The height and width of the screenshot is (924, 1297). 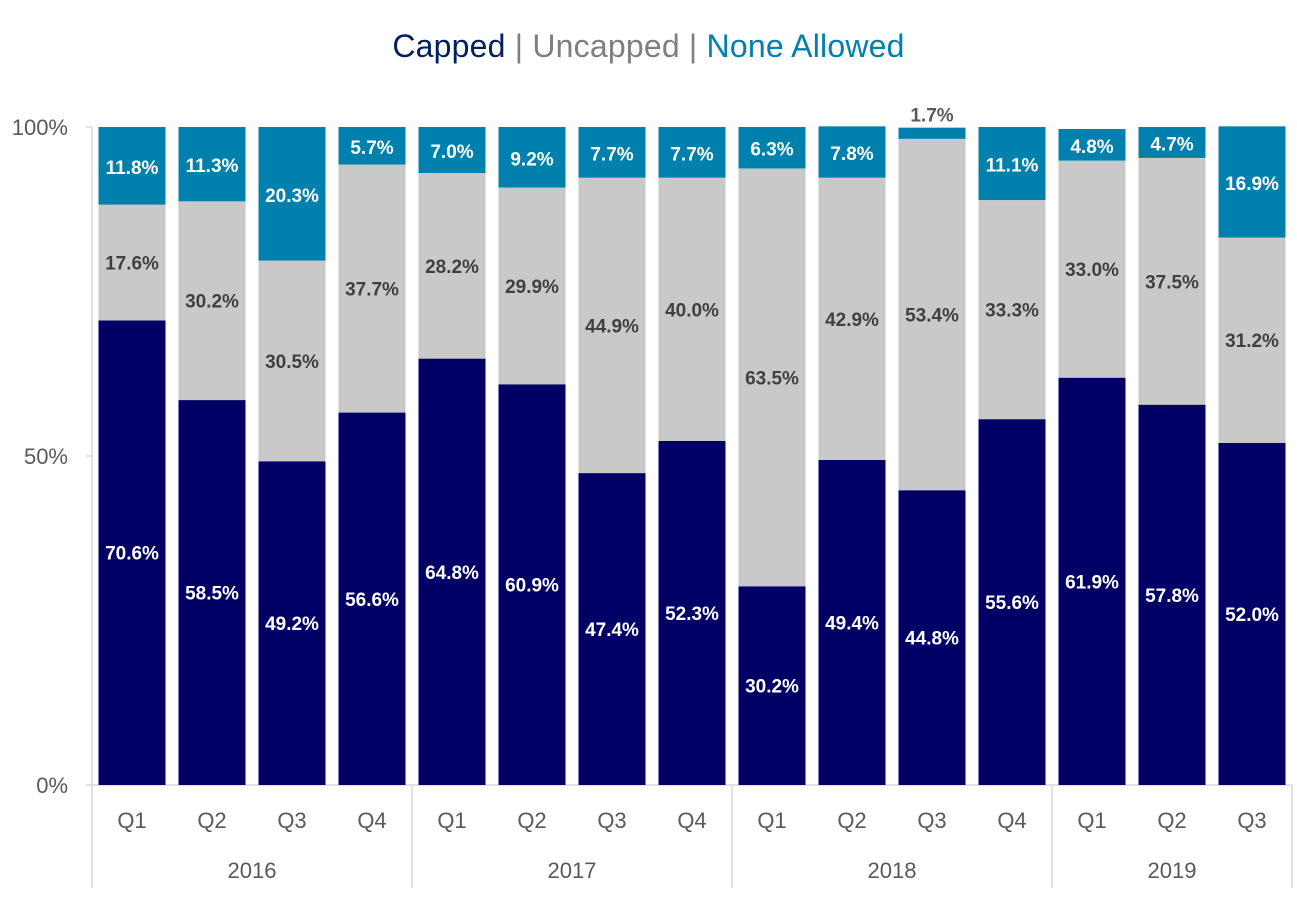 What do you see at coordinates (572, 870) in the screenshot?
I see `group-label: 2017` at bounding box center [572, 870].